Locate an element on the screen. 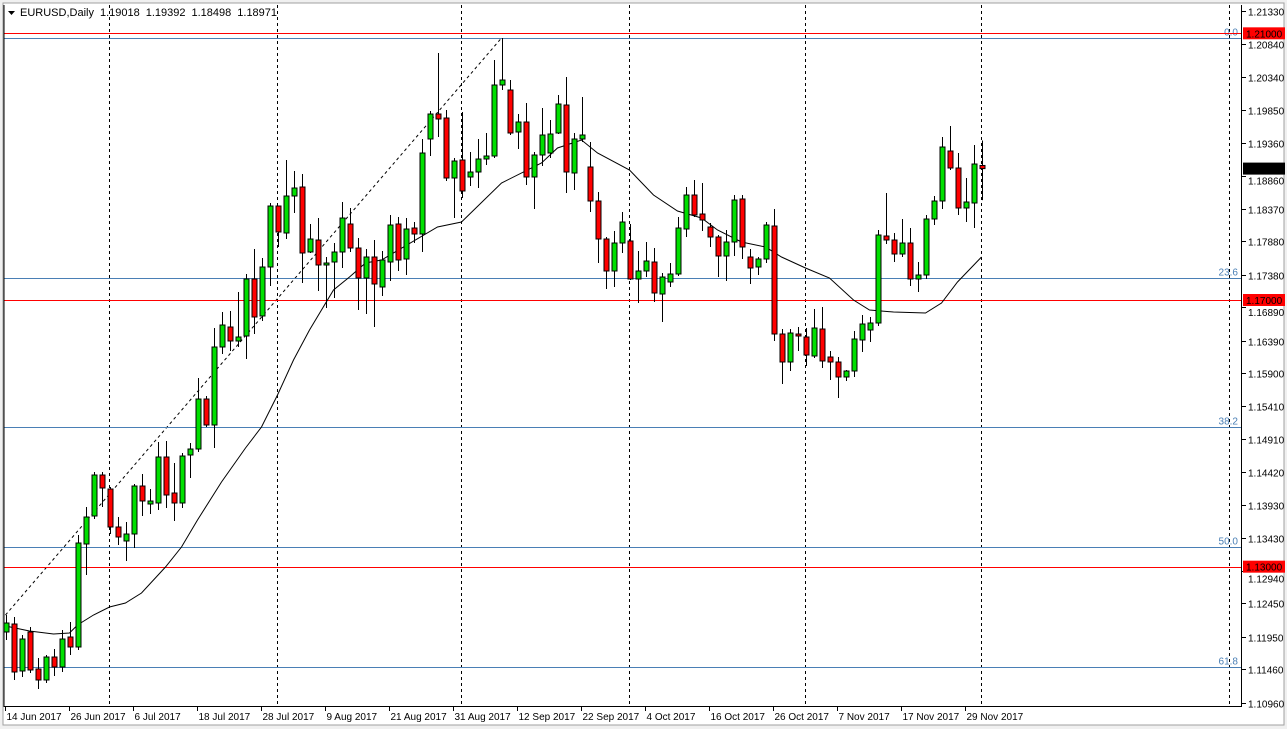 This screenshot has height=729, width=1287. fib-level-label: 61.8 is located at coordinates (1229, 662).